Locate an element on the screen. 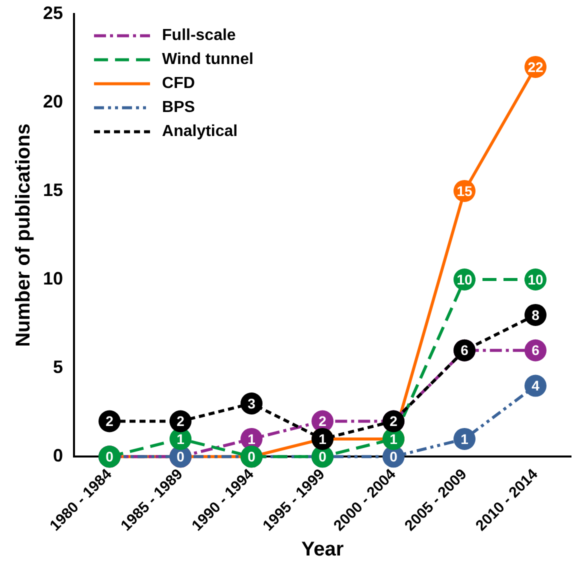 This screenshot has width=585, height=570. data-label: 22 is located at coordinates (536, 66).